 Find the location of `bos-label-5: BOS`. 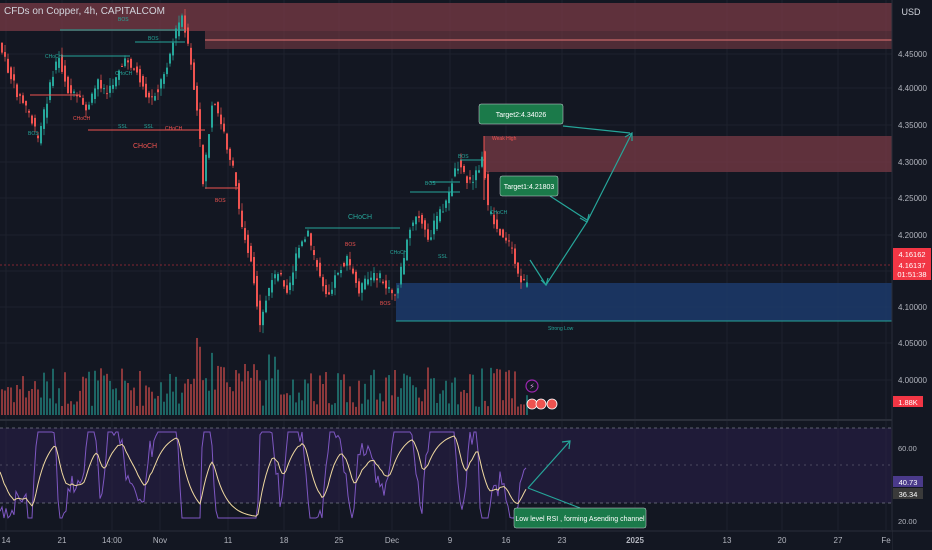

bos-label-5: BOS is located at coordinates (350, 245).